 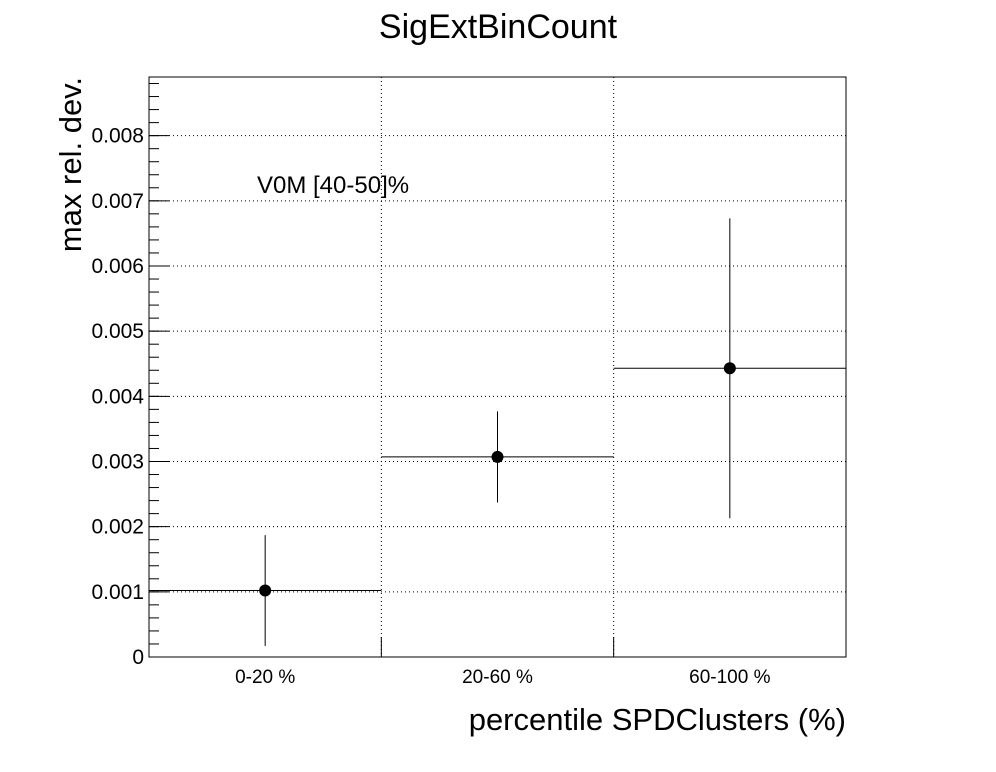 What do you see at coordinates (117, 136) in the screenshot?
I see `y-tick-label: 0.008` at bounding box center [117, 136].